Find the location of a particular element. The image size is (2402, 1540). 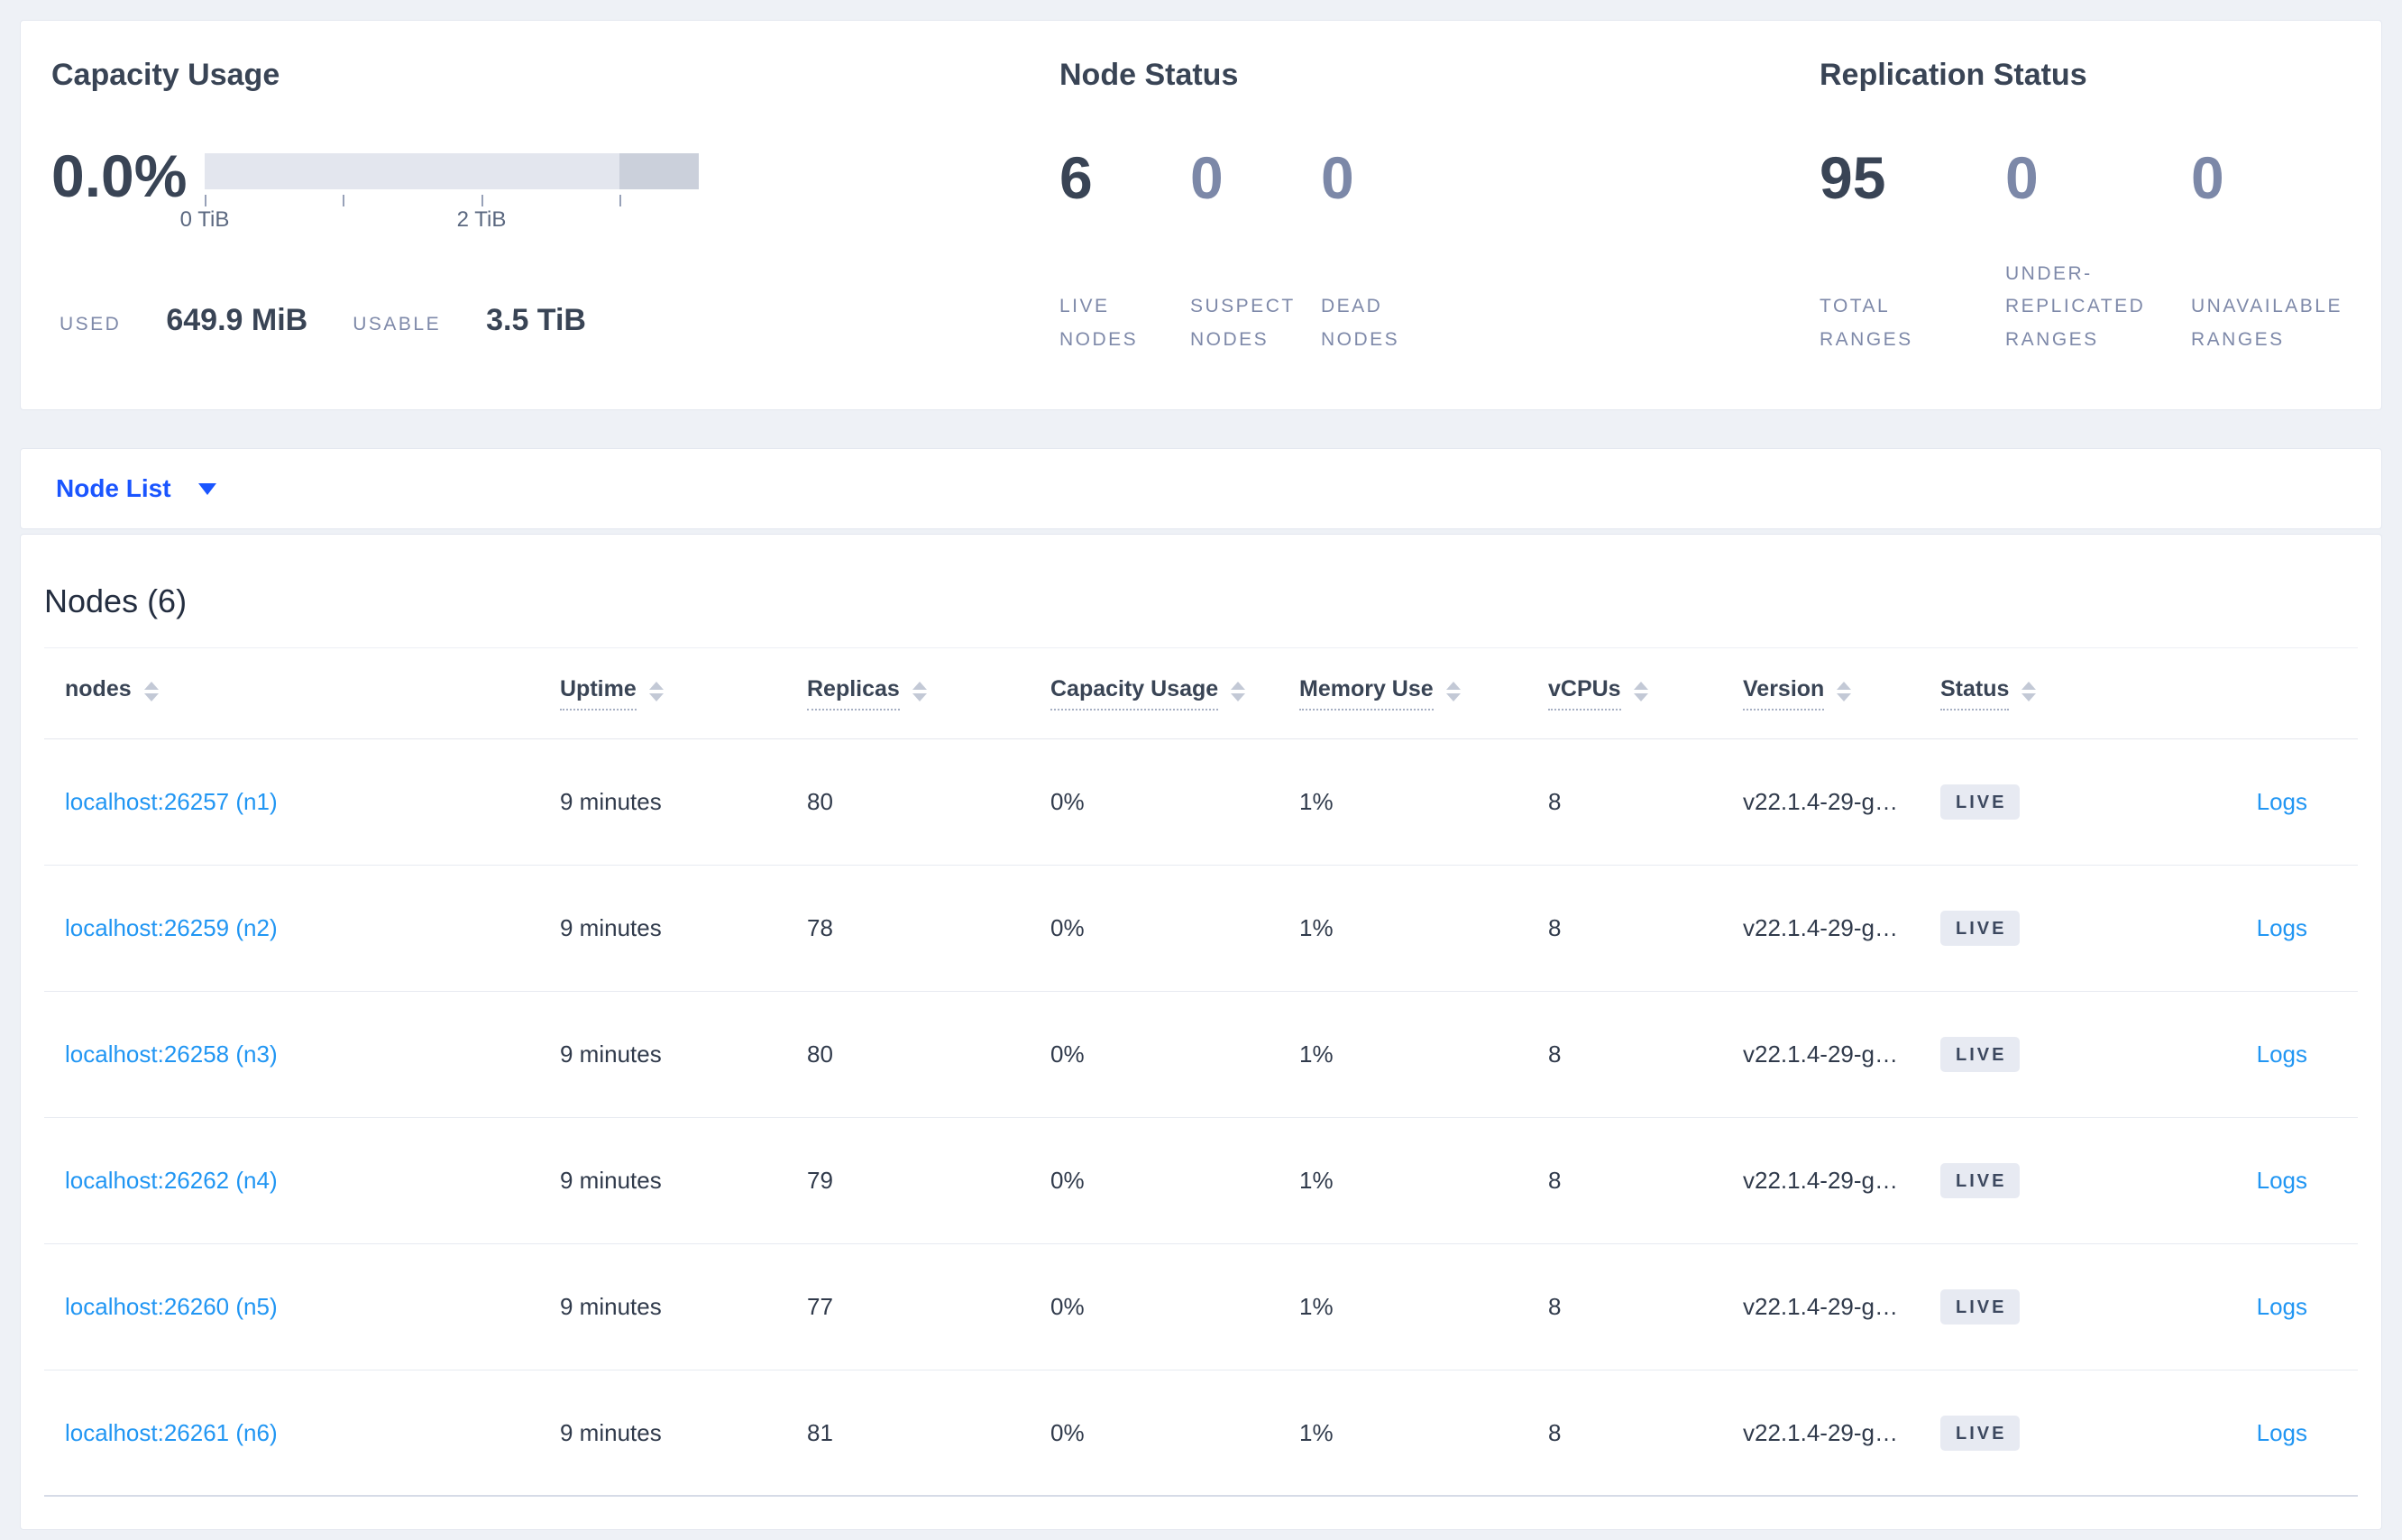

capacity-usage-chart: 0.0% 0 TiB 2 TiB is located at coordinates (555, 190).